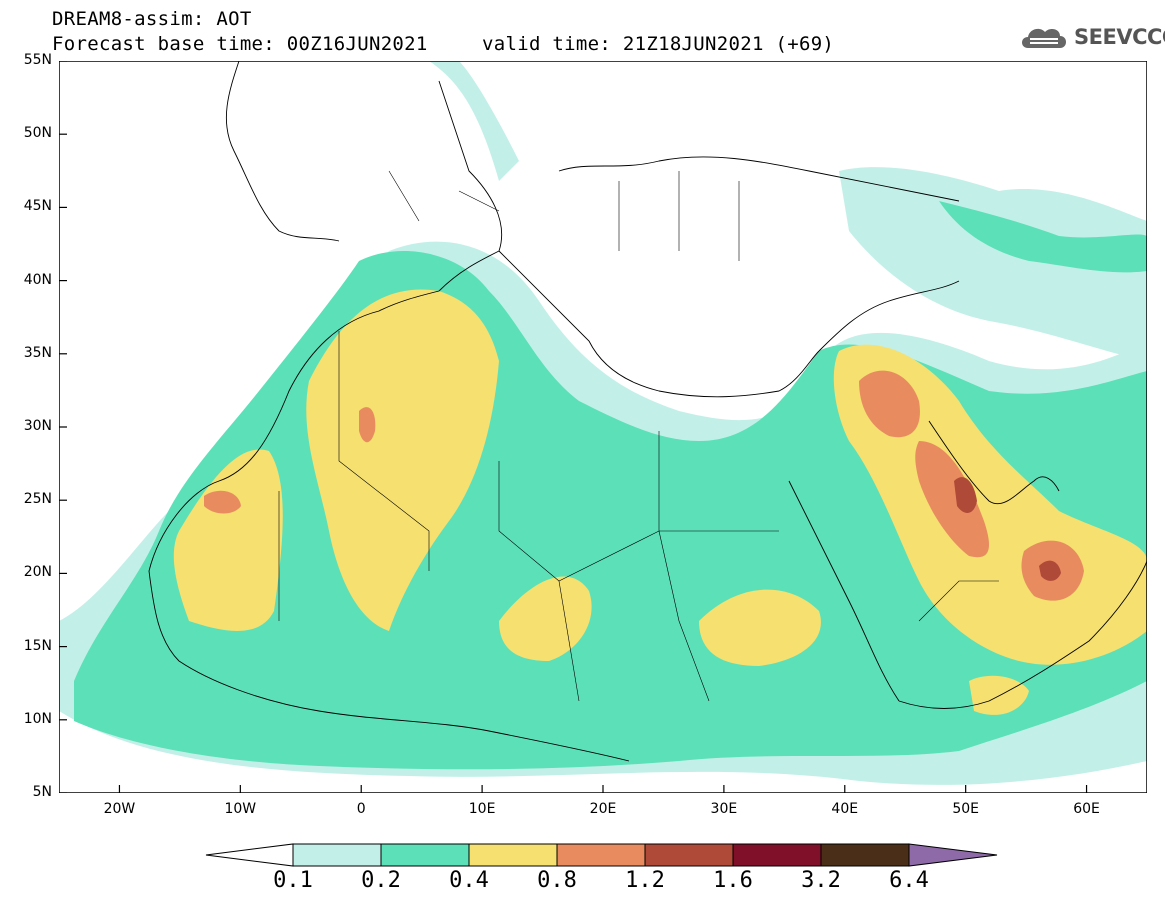  What do you see at coordinates (119, 809) in the screenshot?
I see `lon-label: 20W` at bounding box center [119, 809].